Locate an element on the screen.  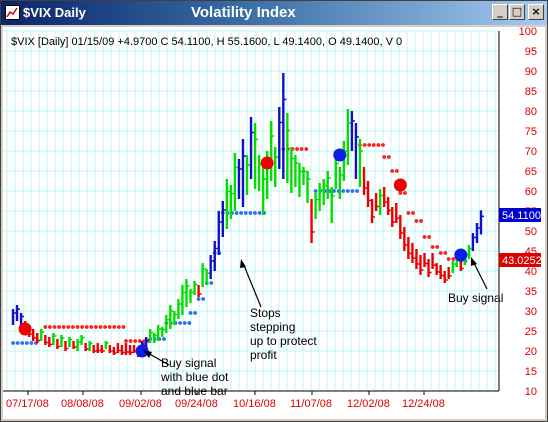
x-tick-label: 09/24/08 is located at coordinates (196, 404).